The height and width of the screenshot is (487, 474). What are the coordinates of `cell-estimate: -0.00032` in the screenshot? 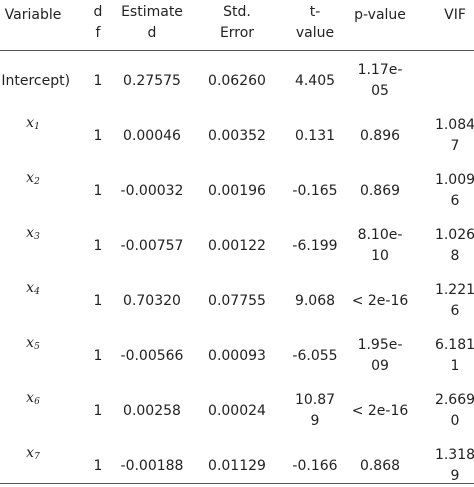 It's located at (152, 191).